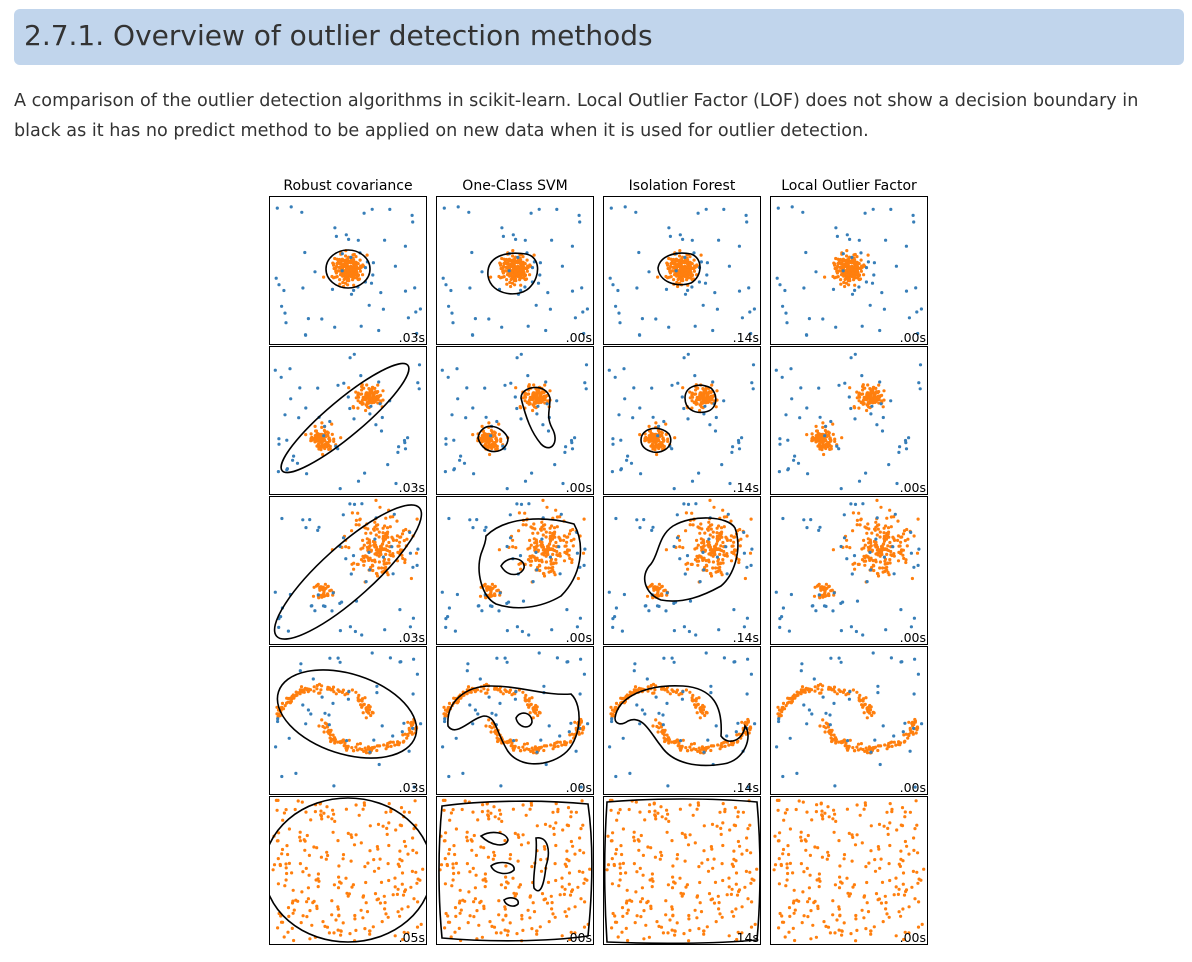  I want to click on panel-background, so click(515, 870).